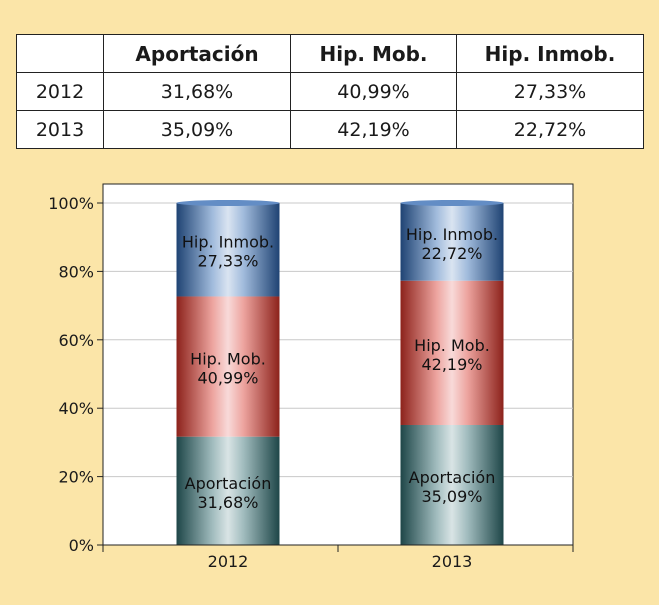 Image resolution: width=659 pixels, height=605 pixels. I want to click on table-row: 2013 35,09% 42,19% 22,72%, so click(330, 129).